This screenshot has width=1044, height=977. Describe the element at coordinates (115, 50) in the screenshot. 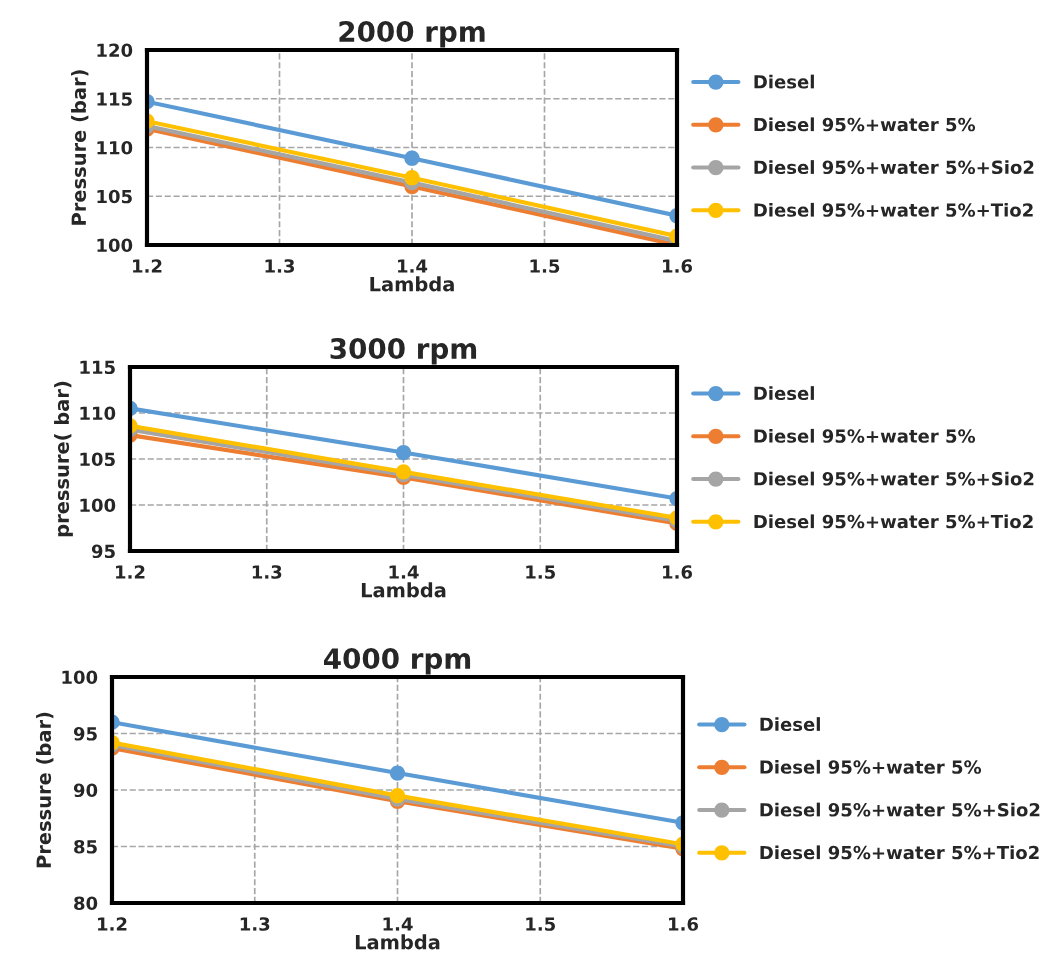

I see `y-tick-label: 120` at that location.